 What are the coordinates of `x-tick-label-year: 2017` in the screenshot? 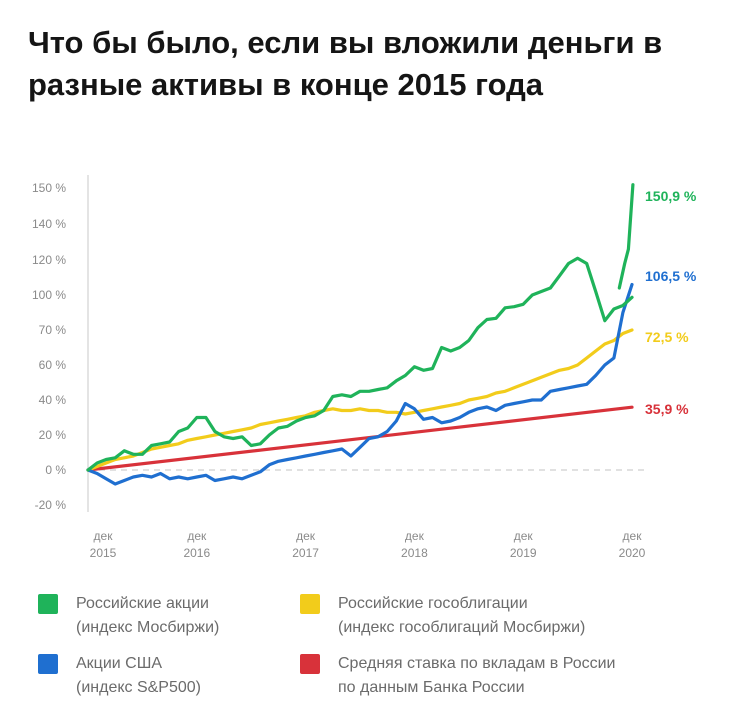 It's located at (305, 553).